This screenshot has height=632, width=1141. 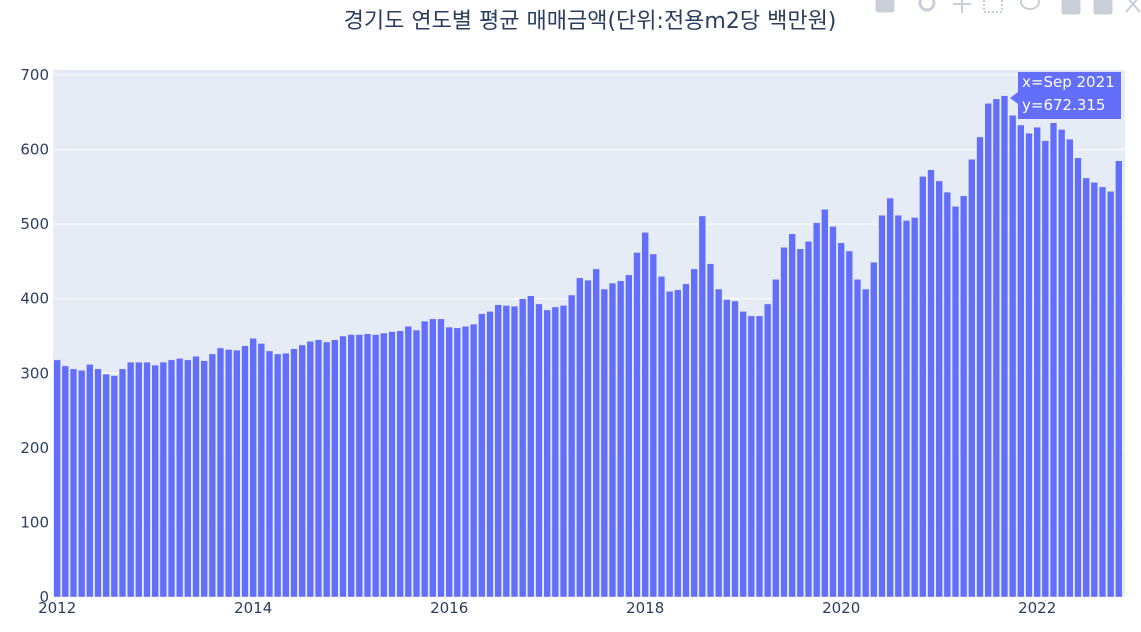 What do you see at coordinates (1030, 5) in the screenshot?
I see `lasso-icon` at bounding box center [1030, 5].